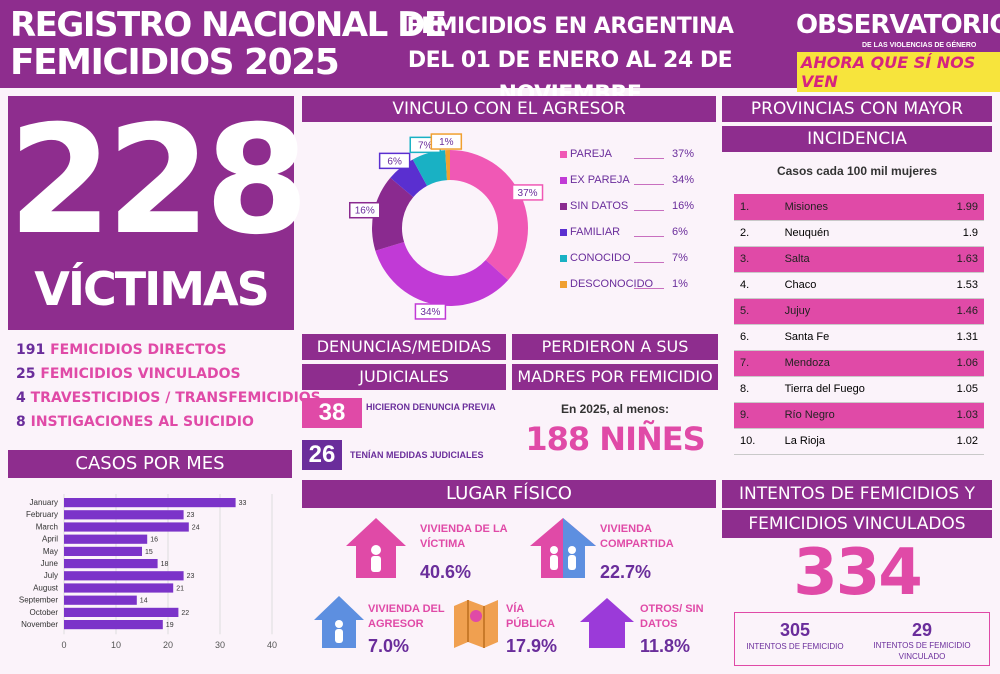 This screenshot has height=674, width=1000. I want to click on denuncia-previa-count: 38, so click(332, 413).